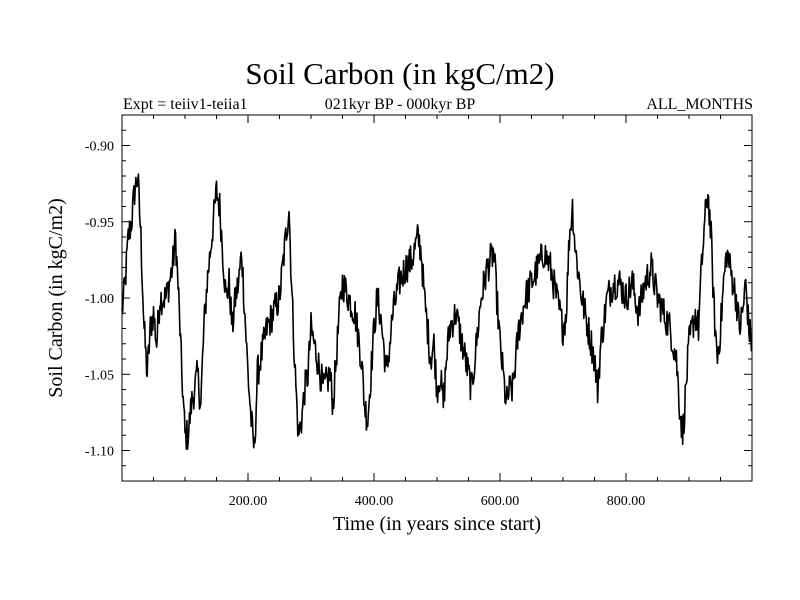 Image resolution: width=800 pixels, height=600 pixels. Describe the element at coordinates (374, 501) in the screenshot. I see `x-tick-label: 400.00` at that location.